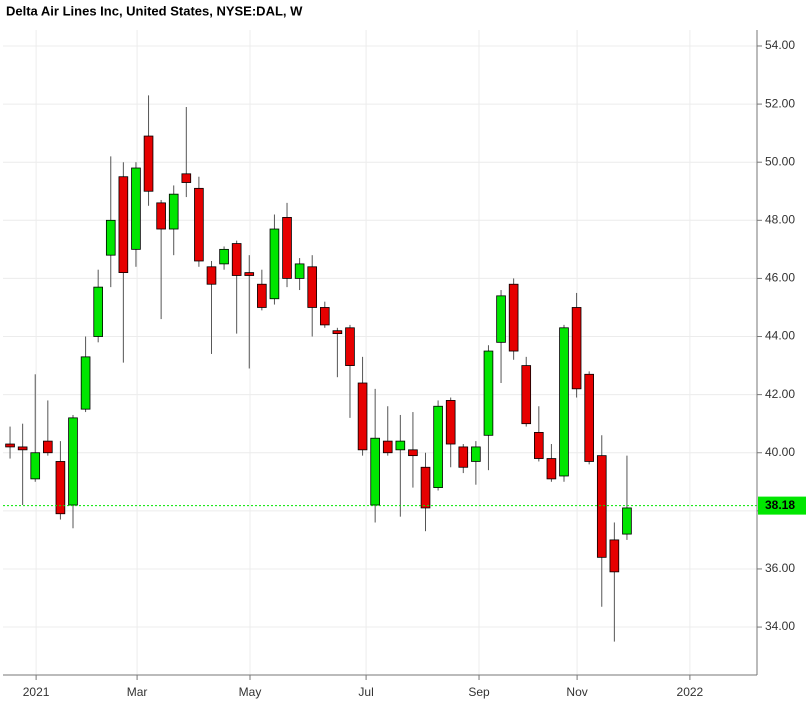 The height and width of the screenshot is (714, 811). I want to click on x-tick-label: Sep, so click(479, 692).